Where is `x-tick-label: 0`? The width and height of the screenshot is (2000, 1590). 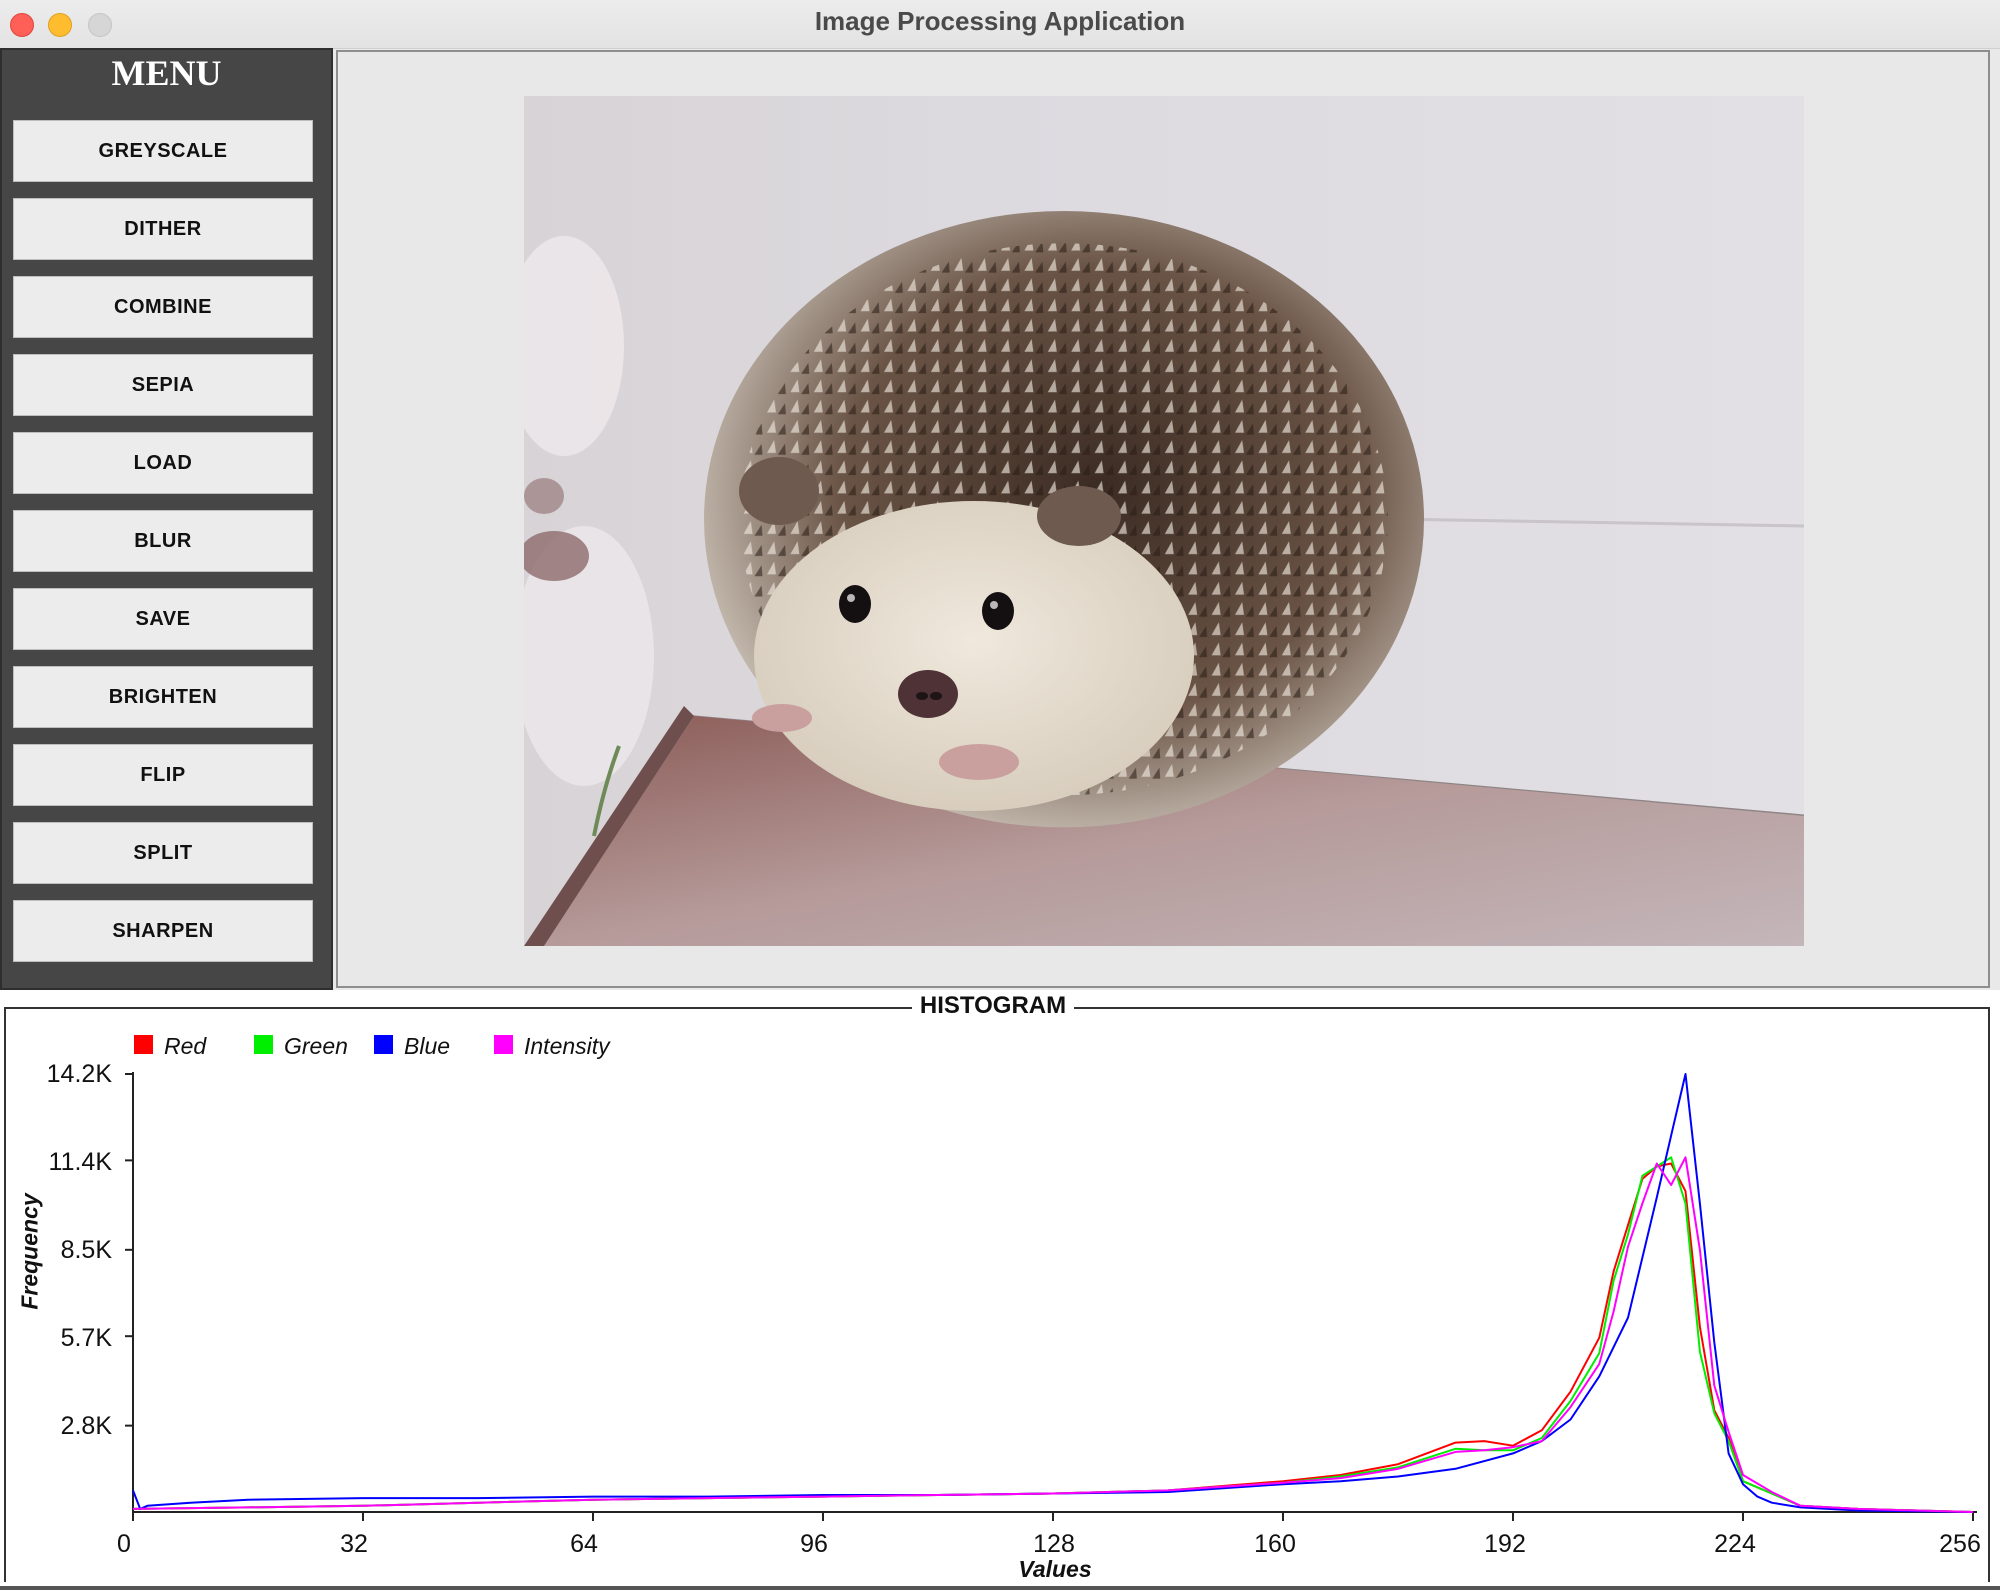 x-tick-label: 0 is located at coordinates (124, 1544).